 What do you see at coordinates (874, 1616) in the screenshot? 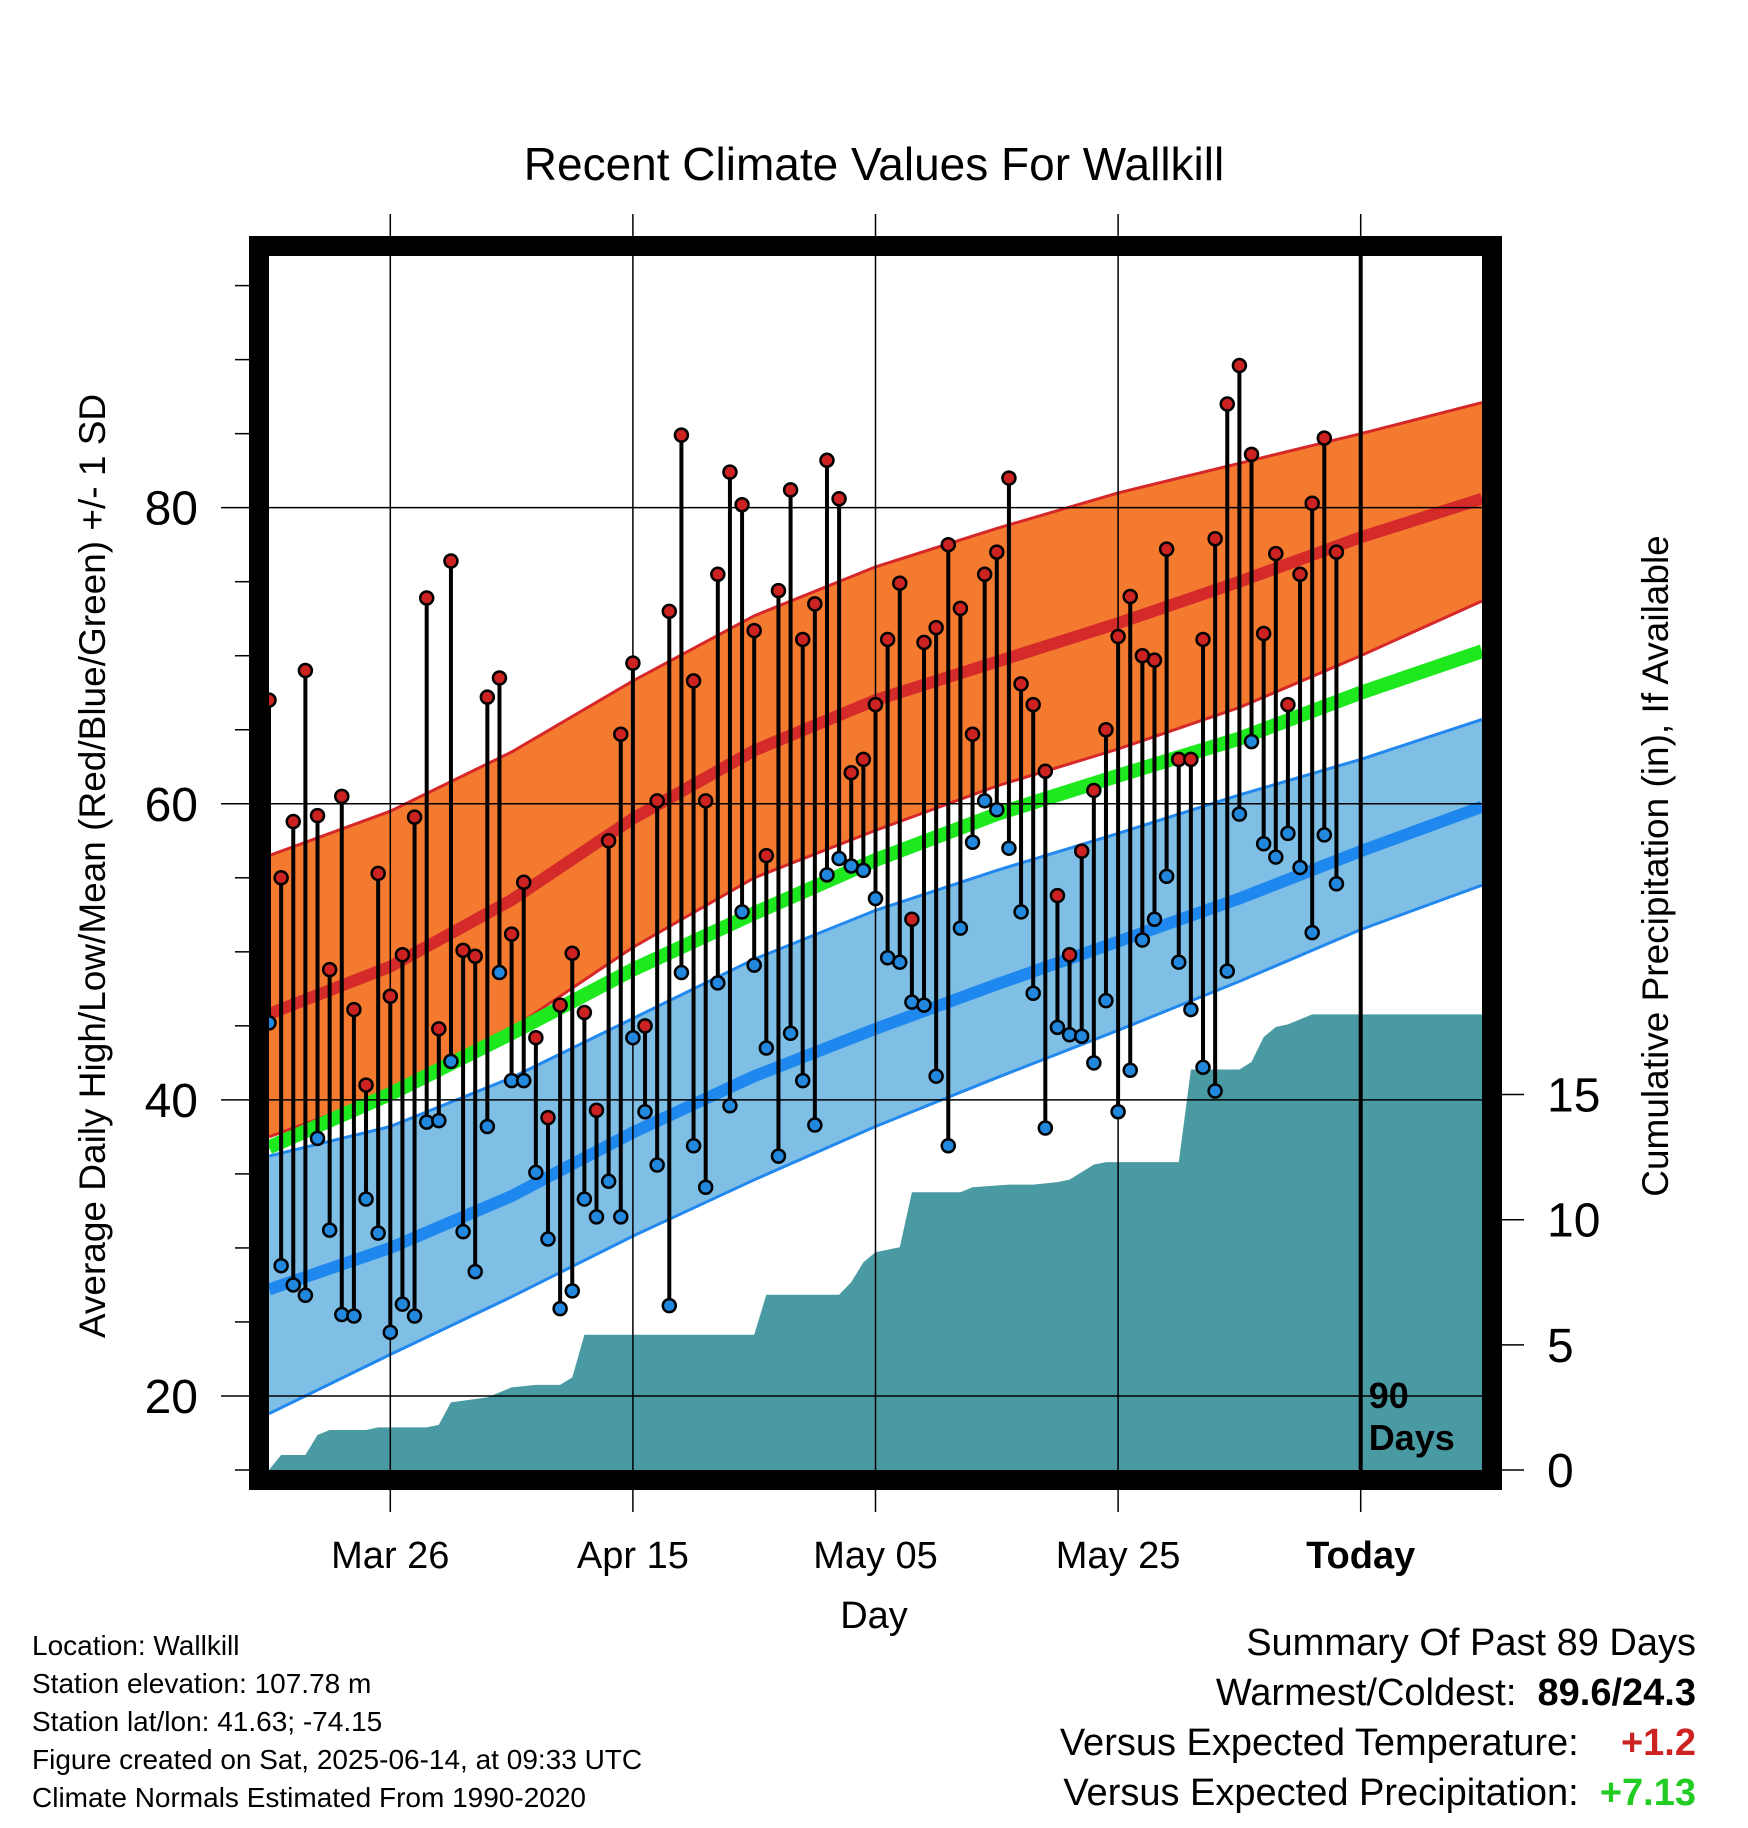
I see `x-axis-label: Day` at bounding box center [874, 1616].